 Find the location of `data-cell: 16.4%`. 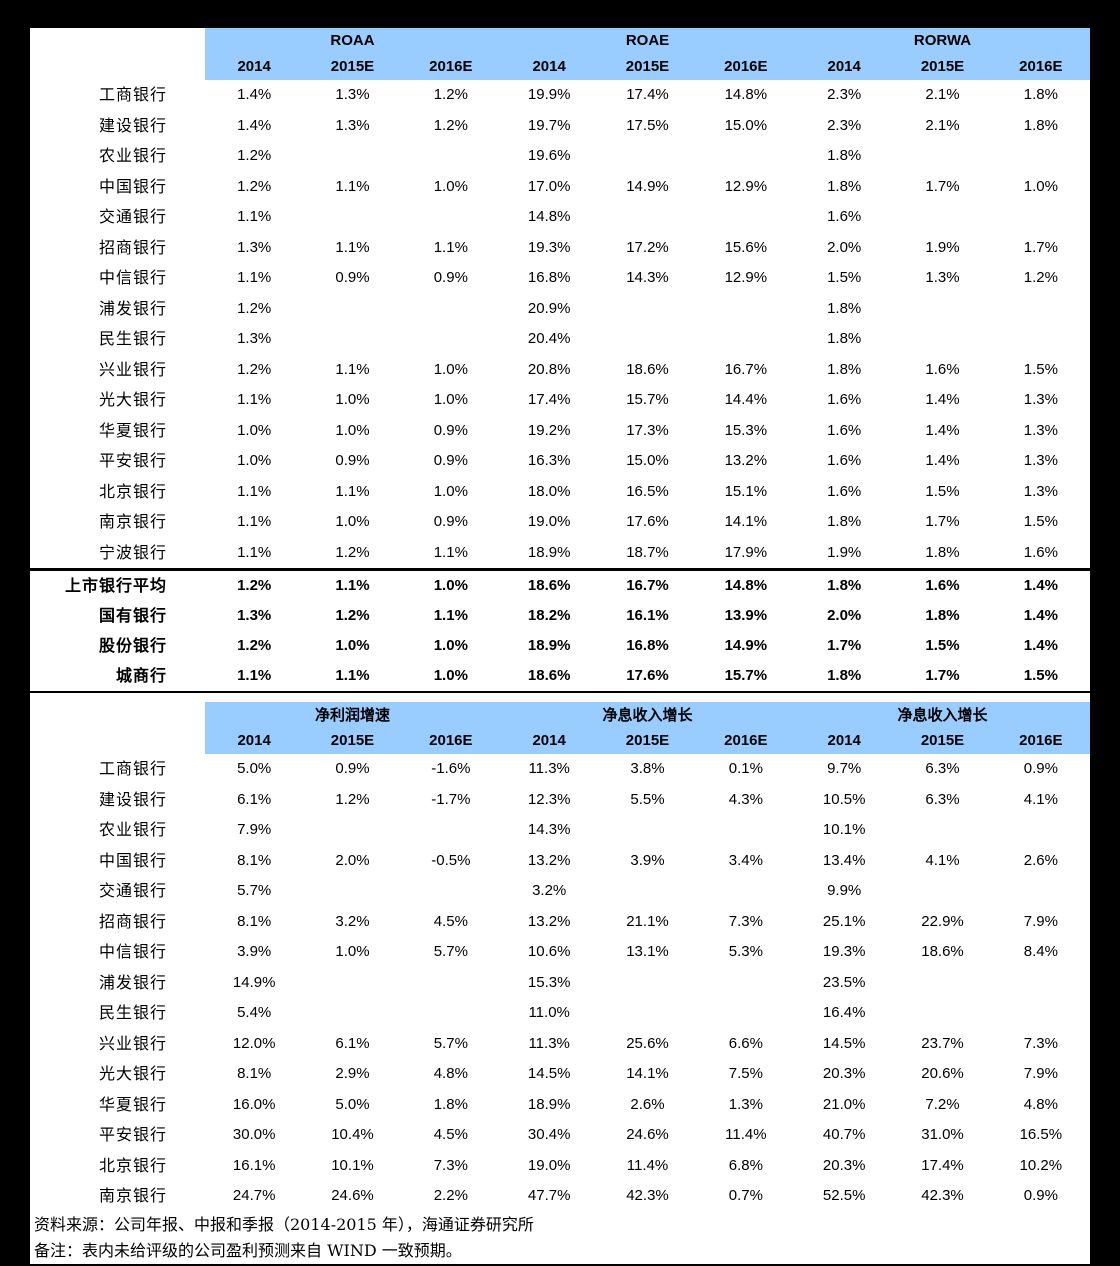

data-cell: 16.4% is located at coordinates (844, 1012).